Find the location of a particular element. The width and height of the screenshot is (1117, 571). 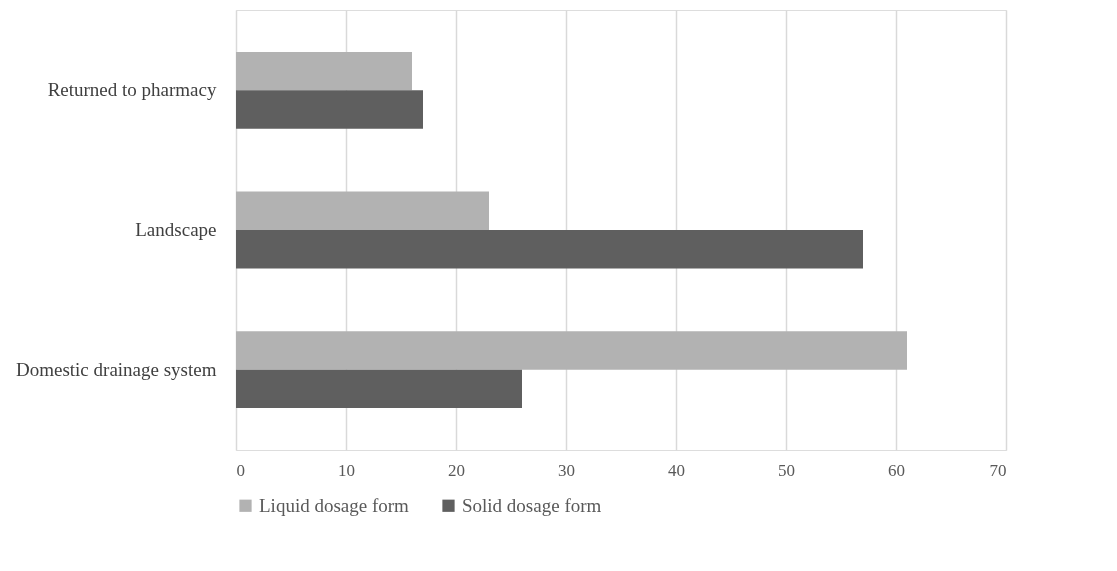

x-tick-label: 0 is located at coordinates (240, 470).